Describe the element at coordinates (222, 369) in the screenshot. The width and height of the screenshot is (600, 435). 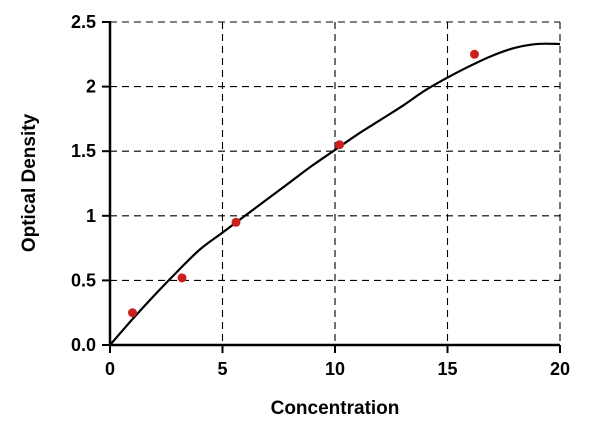
I see `x-tick-label: 5` at that location.